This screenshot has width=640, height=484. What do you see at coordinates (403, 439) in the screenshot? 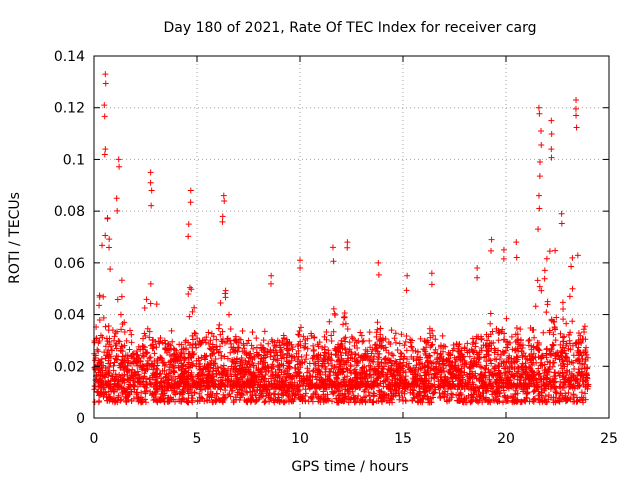
I see `x-tick-label: 15` at bounding box center [403, 439].